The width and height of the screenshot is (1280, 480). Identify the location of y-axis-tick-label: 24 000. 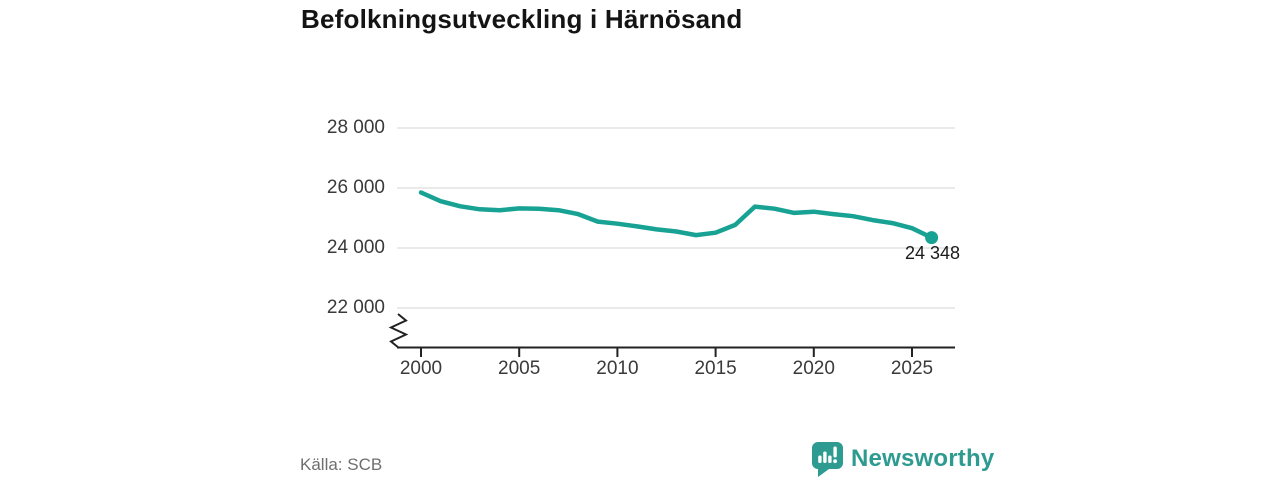
(355, 247).